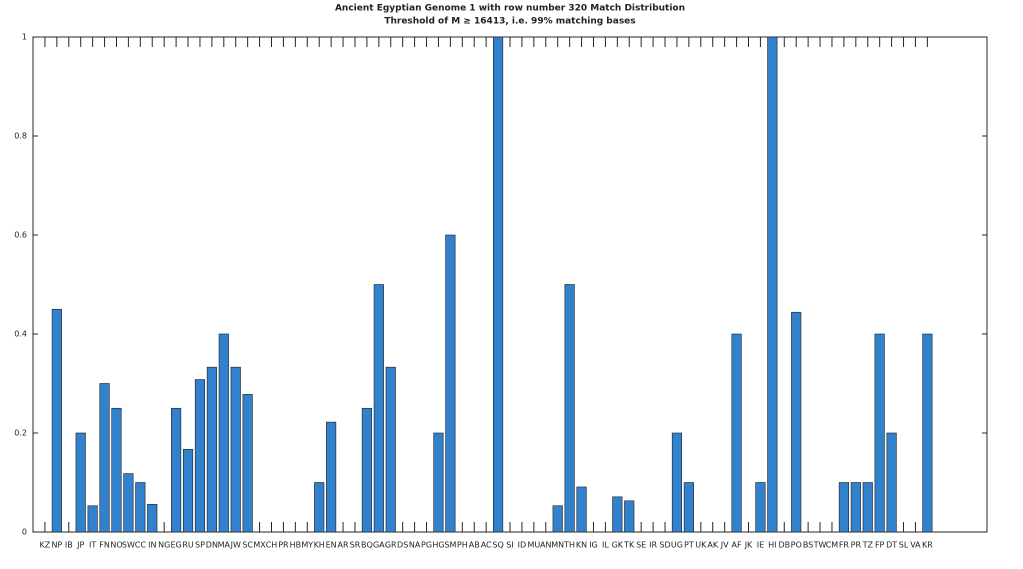  What do you see at coordinates (296, 545) in the screenshot?
I see `x-tick-label: HB` at bounding box center [296, 545].